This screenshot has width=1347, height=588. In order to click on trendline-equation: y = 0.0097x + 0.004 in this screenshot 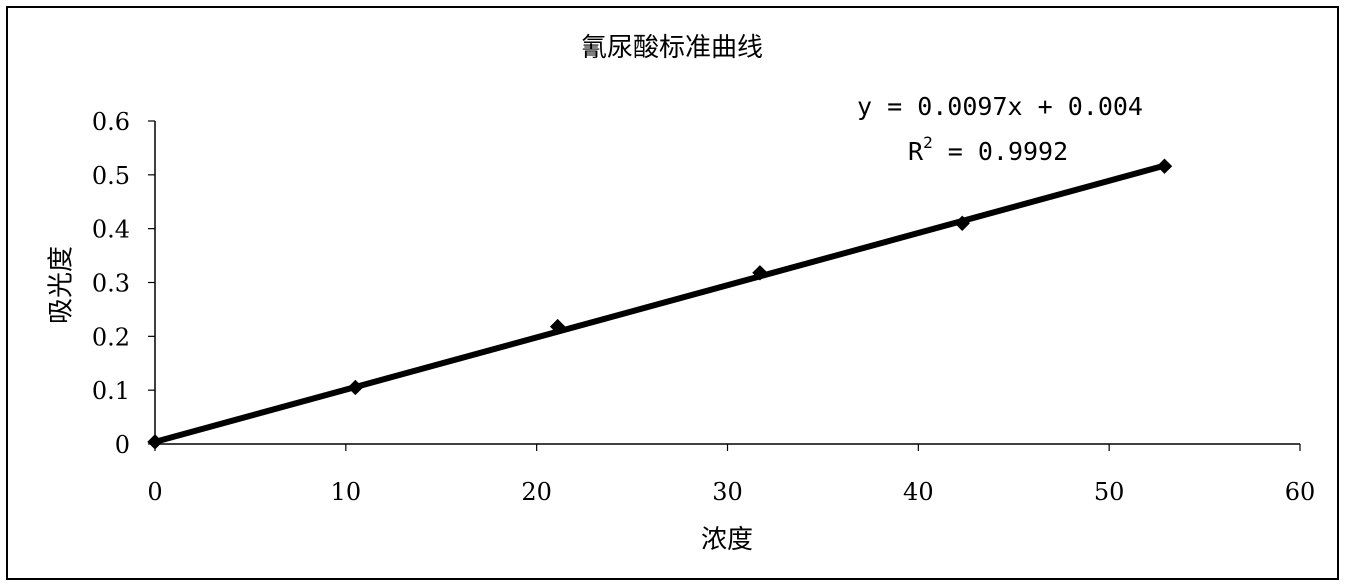, I will do `click(1000, 106)`.